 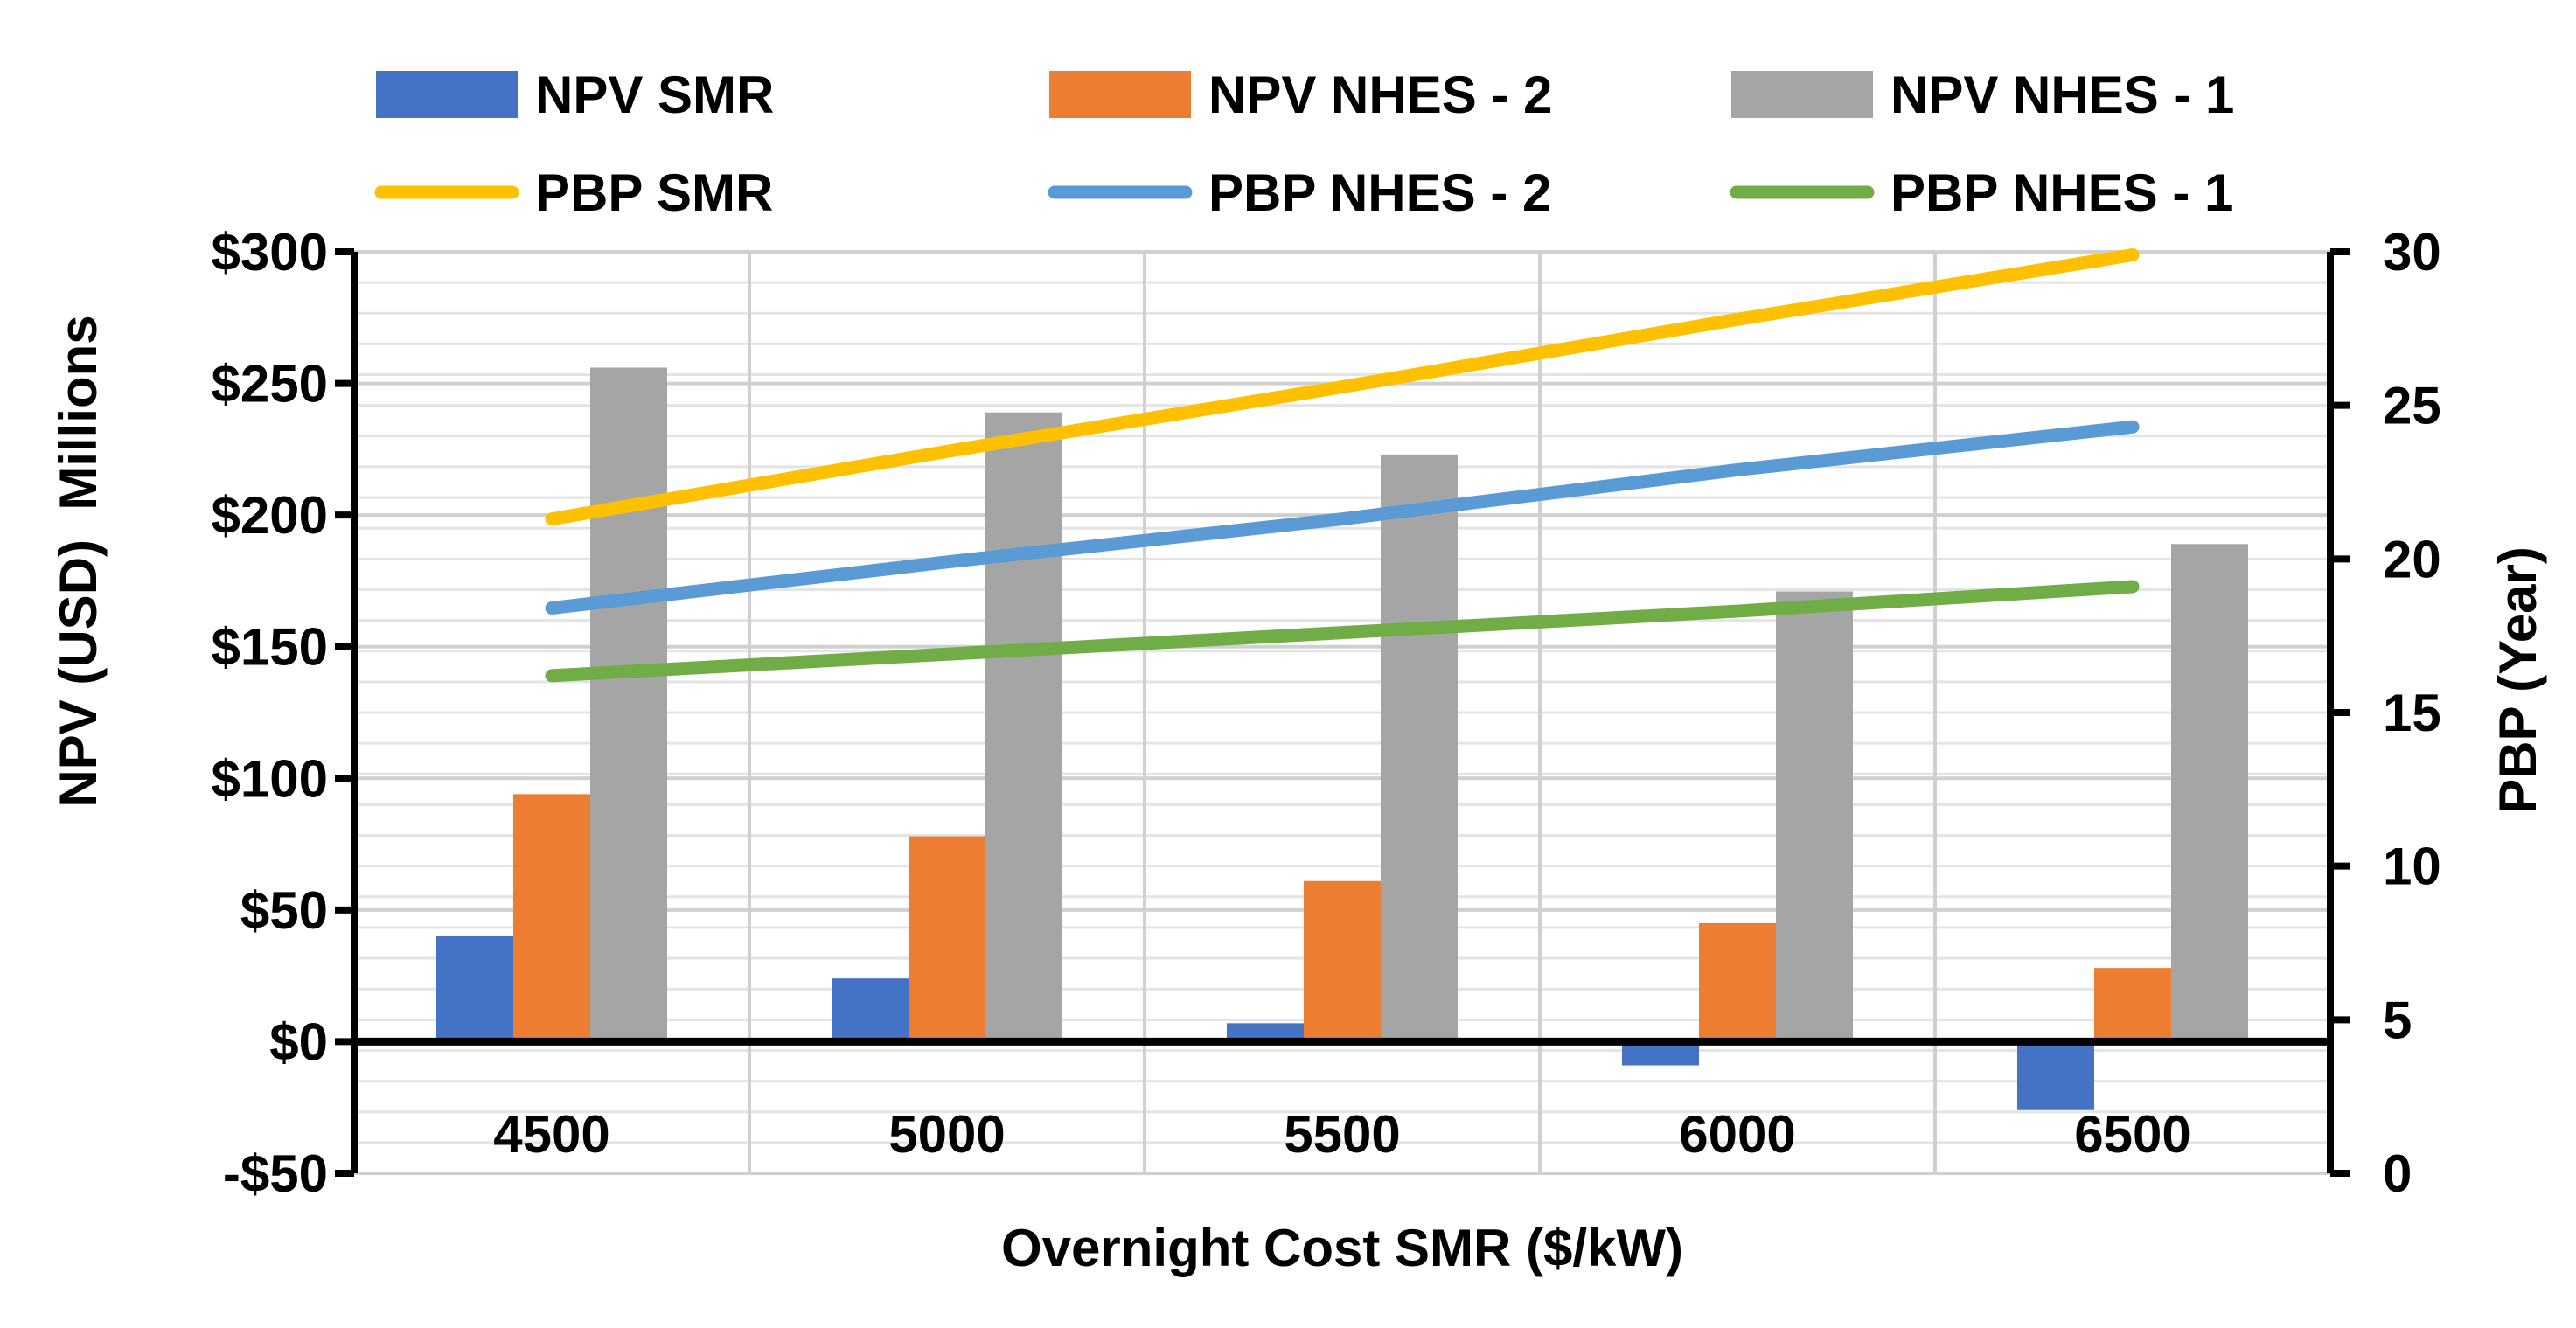 I want to click on line-pbp-smr, so click(x=1342, y=387).